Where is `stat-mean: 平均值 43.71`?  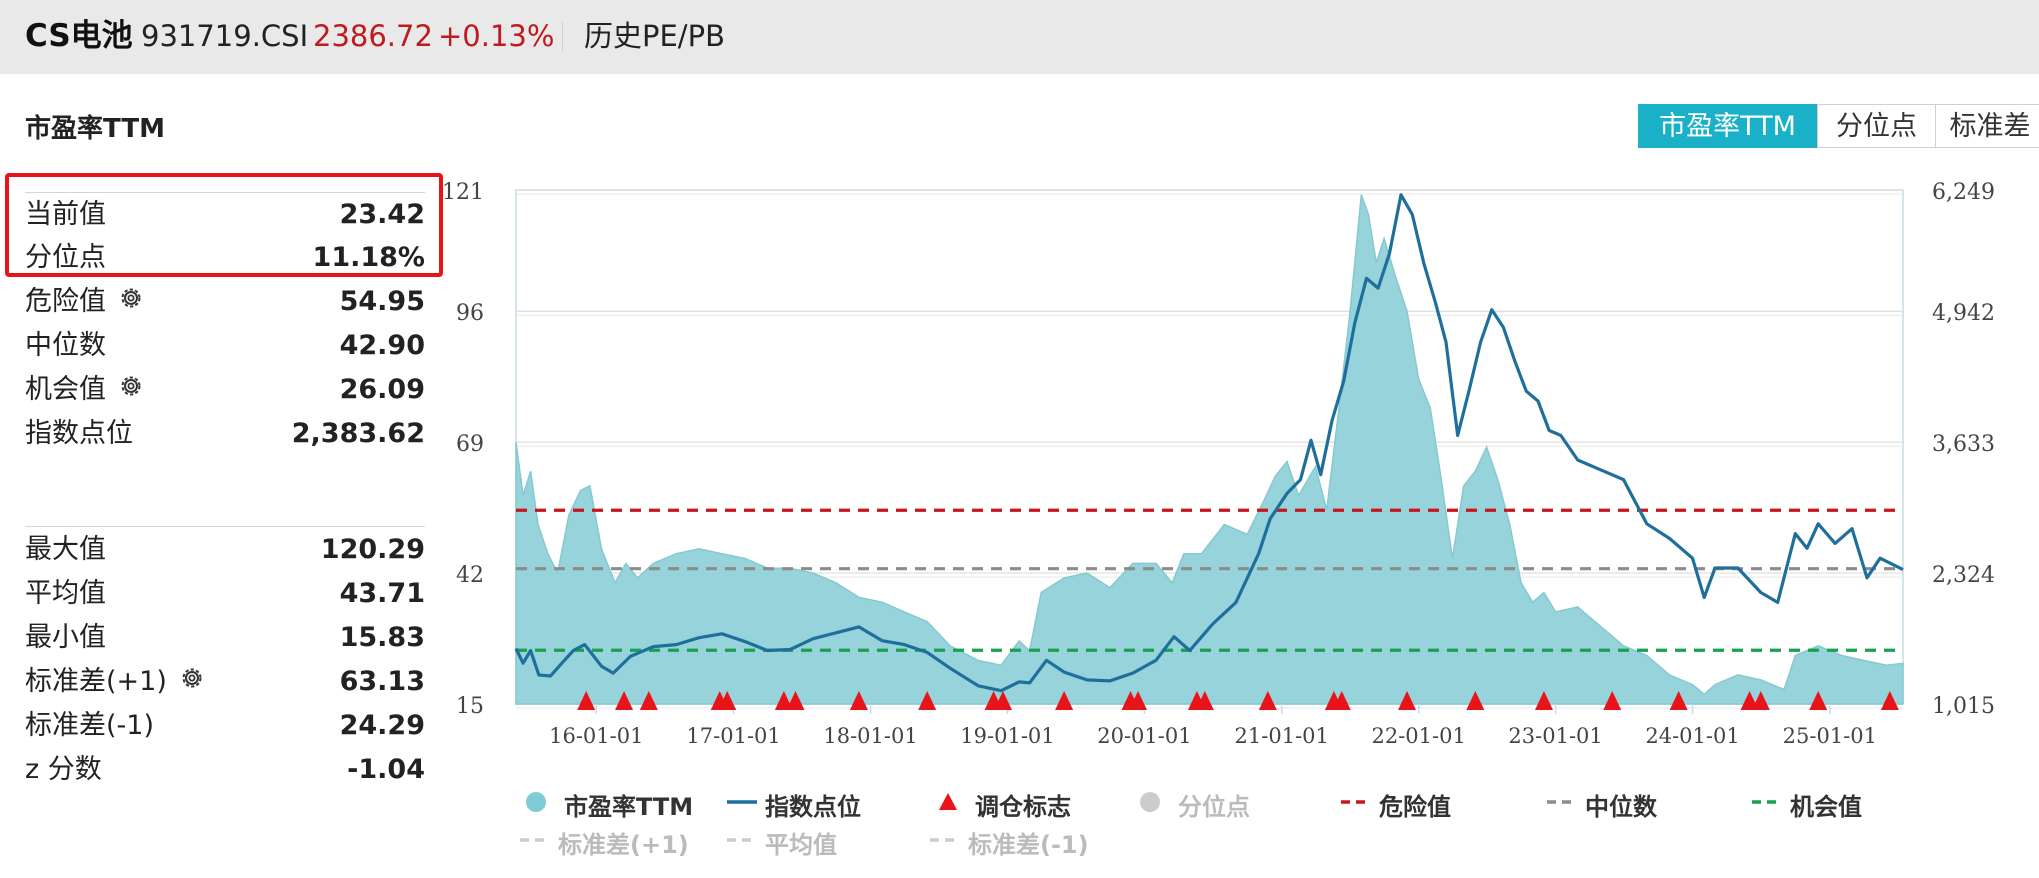 stat-mean: 平均值 43.71 is located at coordinates (225, 594).